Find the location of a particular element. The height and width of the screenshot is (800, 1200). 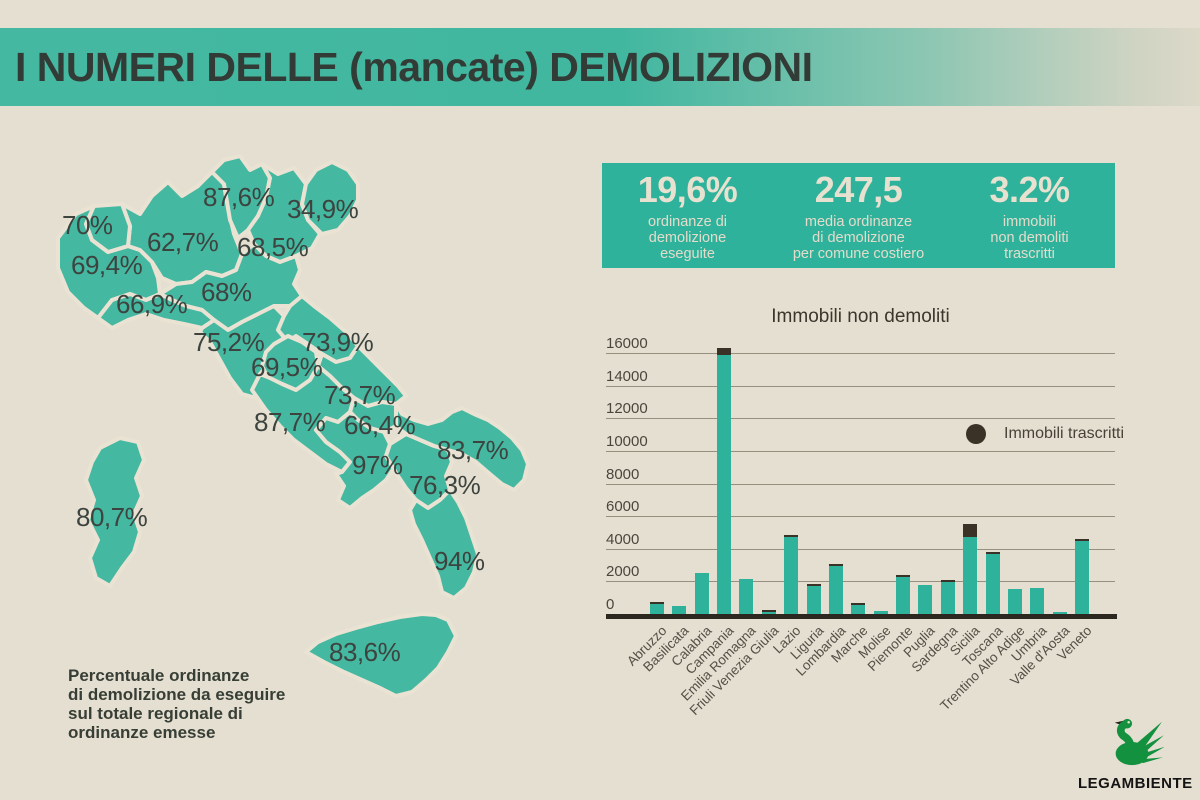

map-label-valle-d-aosta: 70% is located at coordinates (87, 225).